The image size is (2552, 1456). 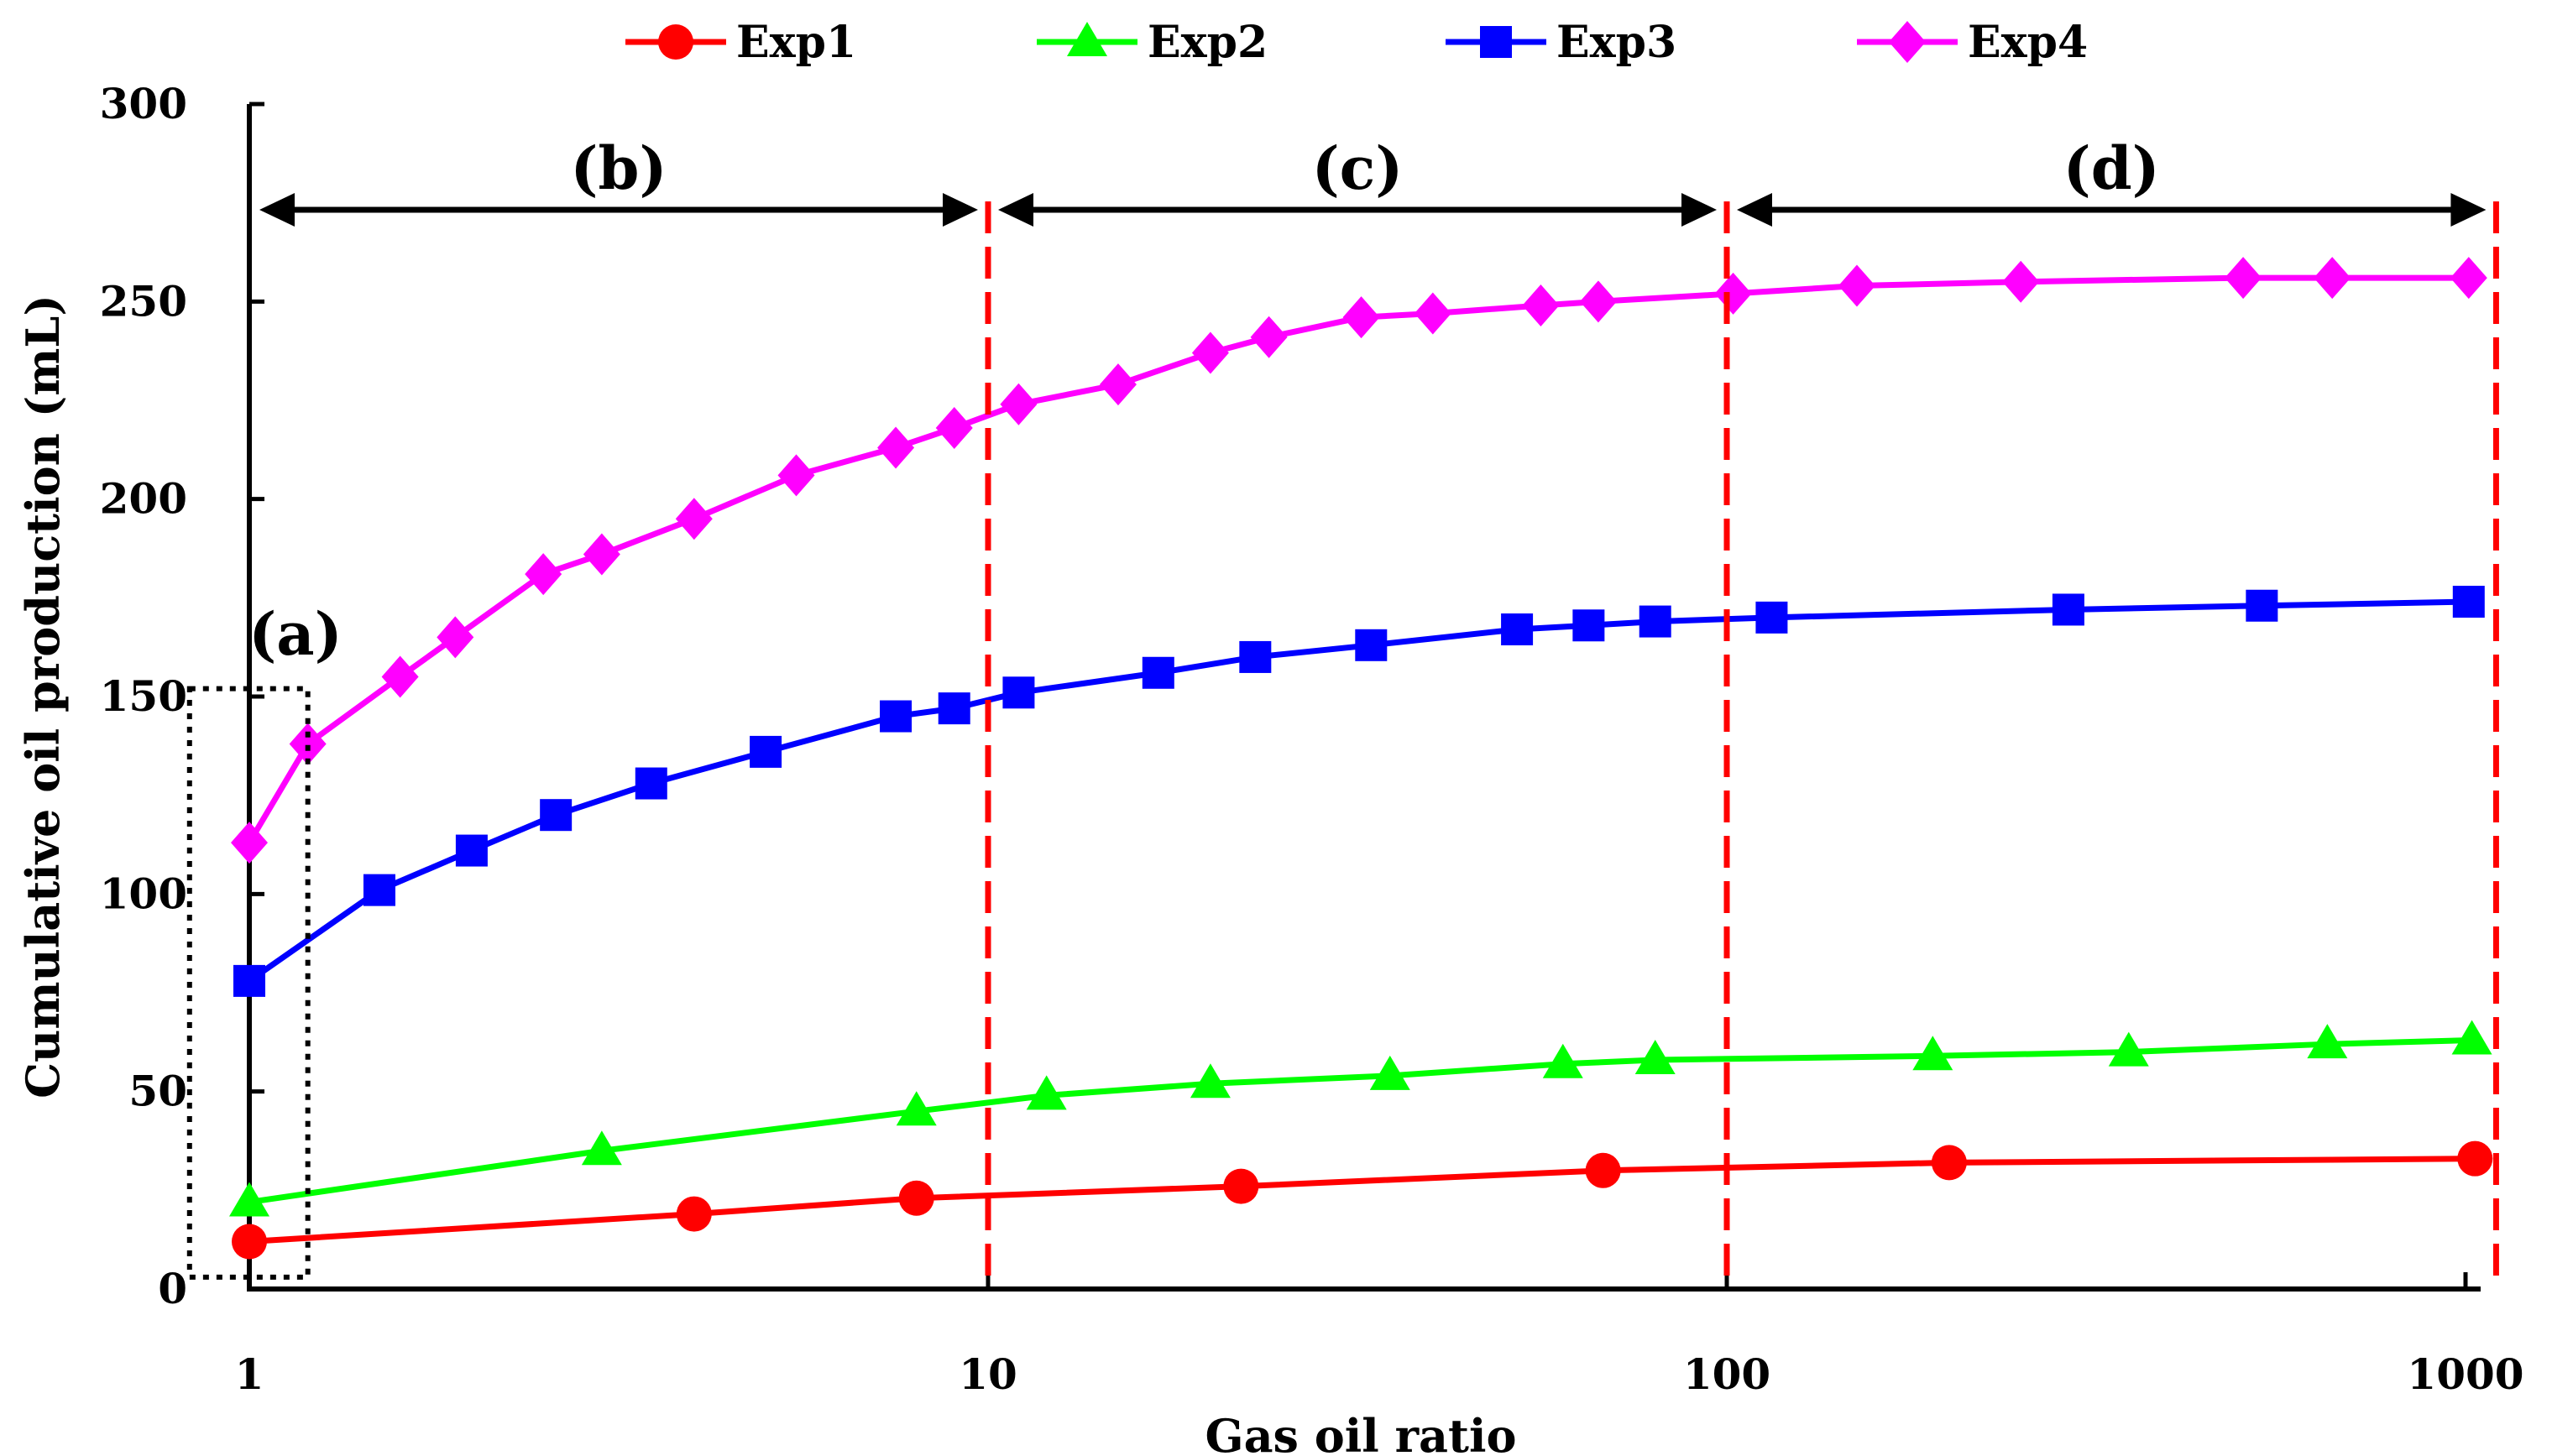 What do you see at coordinates (143, 696) in the screenshot?
I see `y-tick-label: 150` at bounding box center [143, 696].